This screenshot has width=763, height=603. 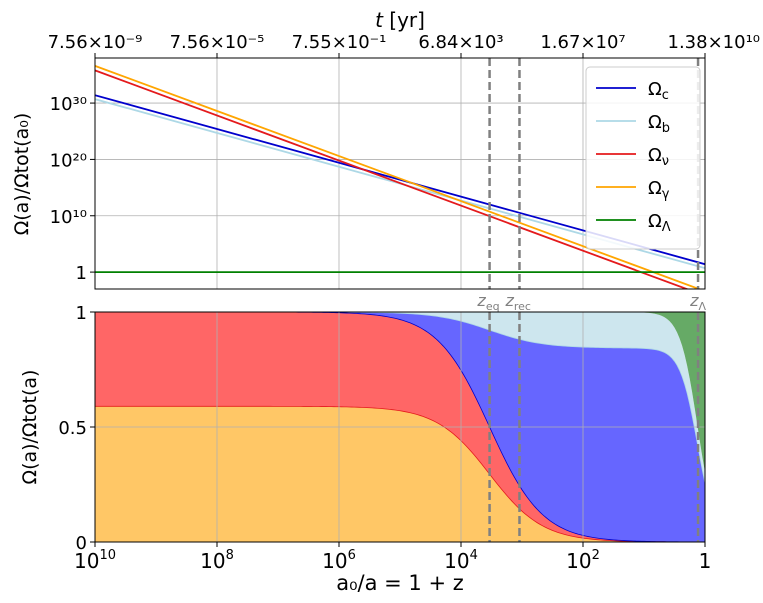 I want to click on top-y-axis-label: Ω(a)/Ωtot(a₀), so click(x=22, y=174).